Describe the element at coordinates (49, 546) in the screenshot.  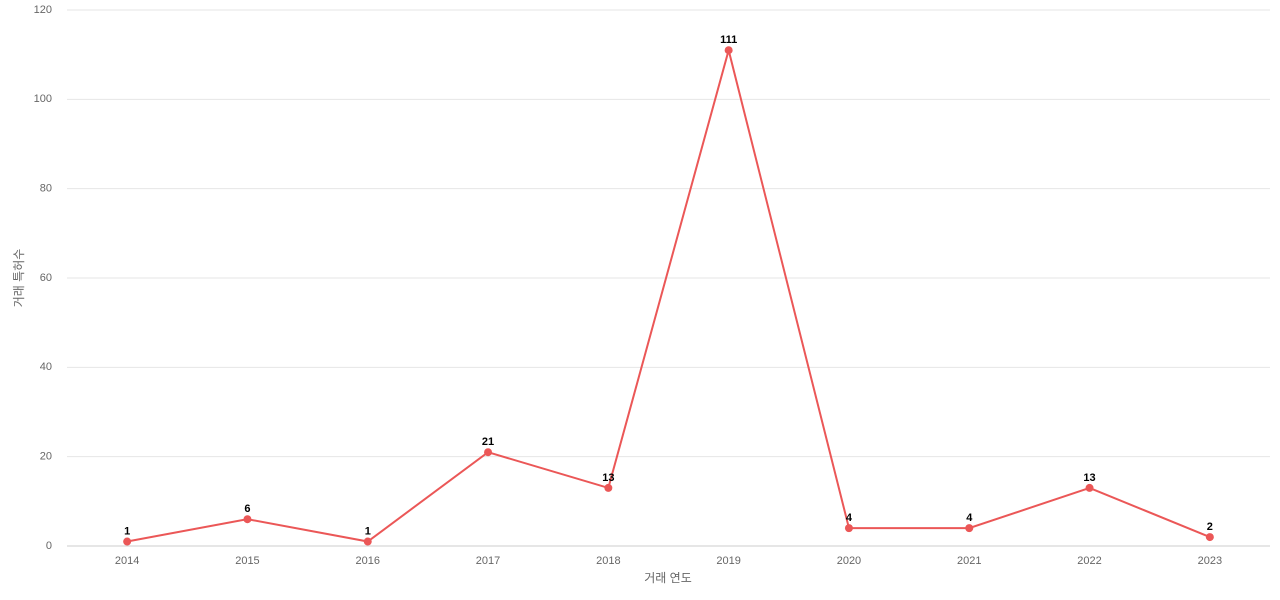
I see `y-tick-label: 0` at that location.